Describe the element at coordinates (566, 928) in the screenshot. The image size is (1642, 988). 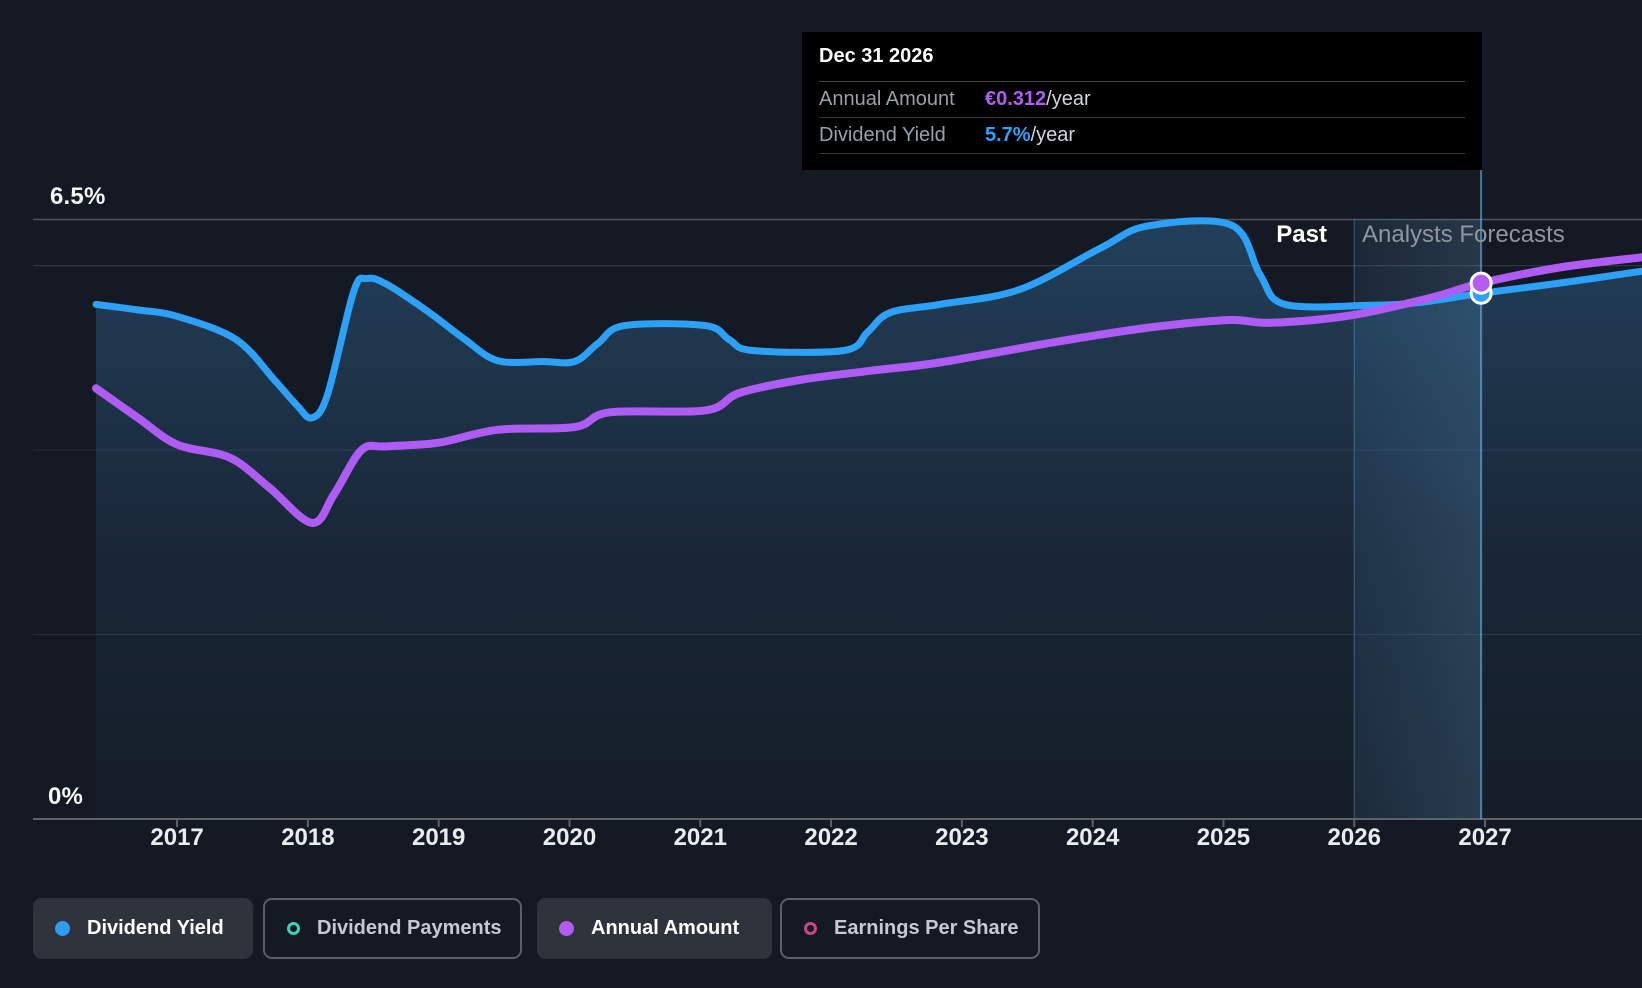
I see `annual-amount-dot-icon` at that location.